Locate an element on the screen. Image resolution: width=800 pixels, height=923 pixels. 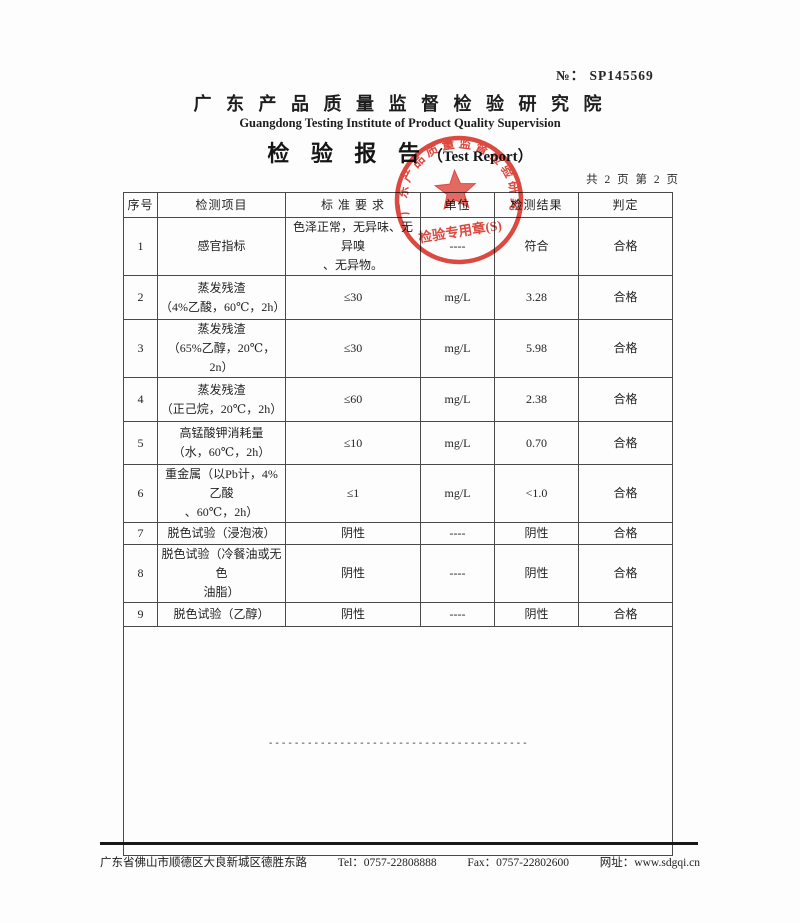
cell-no: 1 is located at coordinates (140, 246).